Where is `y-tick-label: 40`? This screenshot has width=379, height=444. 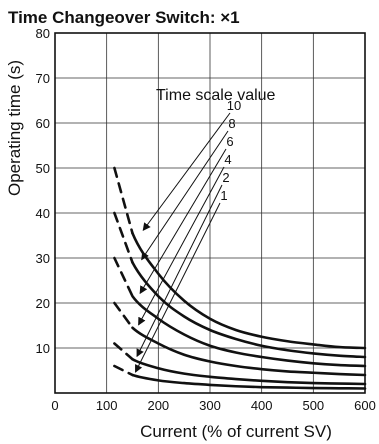 y-tick-label: 40 is located at coordinates (43, 213).